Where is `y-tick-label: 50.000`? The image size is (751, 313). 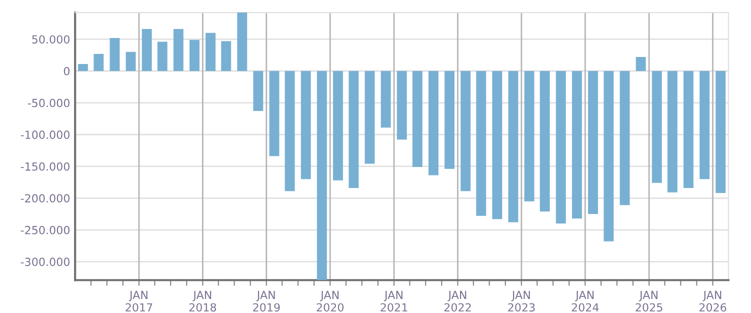 y-tick-label: 50.000 is located at coordinates (51, 39).